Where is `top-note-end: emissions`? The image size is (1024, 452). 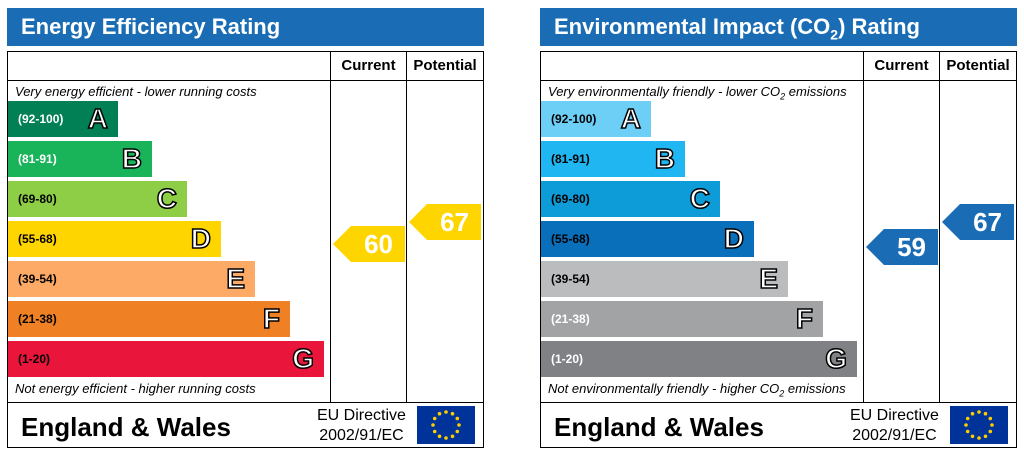 top-note-end: emissions is located at coordinates (816, 91).